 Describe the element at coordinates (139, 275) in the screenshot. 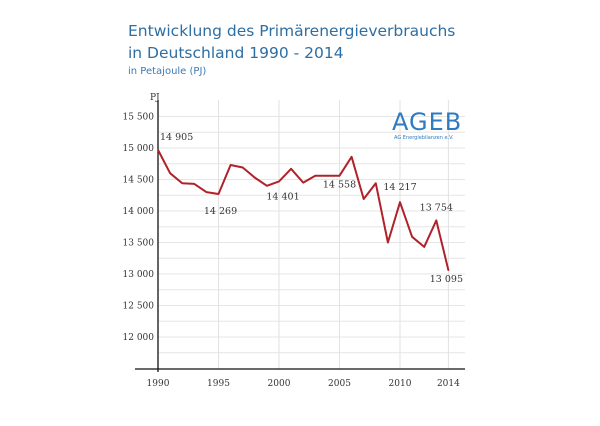

I see `y-tick-label: 13 000` at that location.